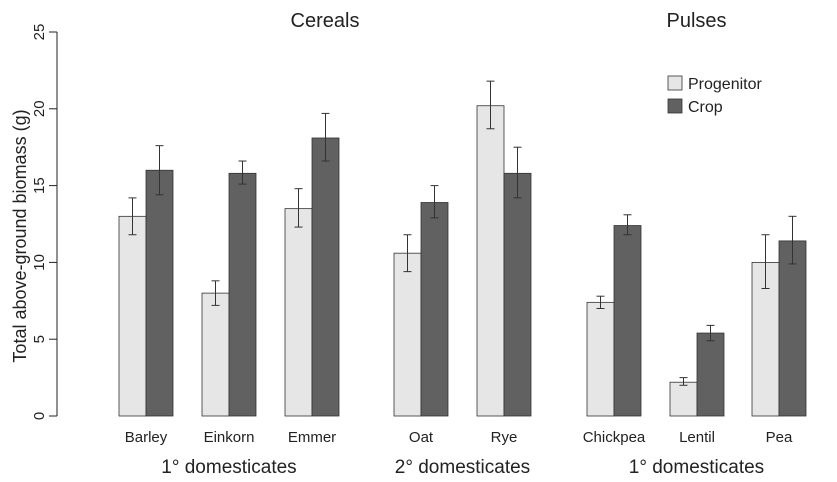 The height and width of the screenshot is (482, 837). What do you see at coordinates (229, 437) in the screenshot?
I see `x-tick-label-einkorn: Einkorn` at bounding box center [229, 437].